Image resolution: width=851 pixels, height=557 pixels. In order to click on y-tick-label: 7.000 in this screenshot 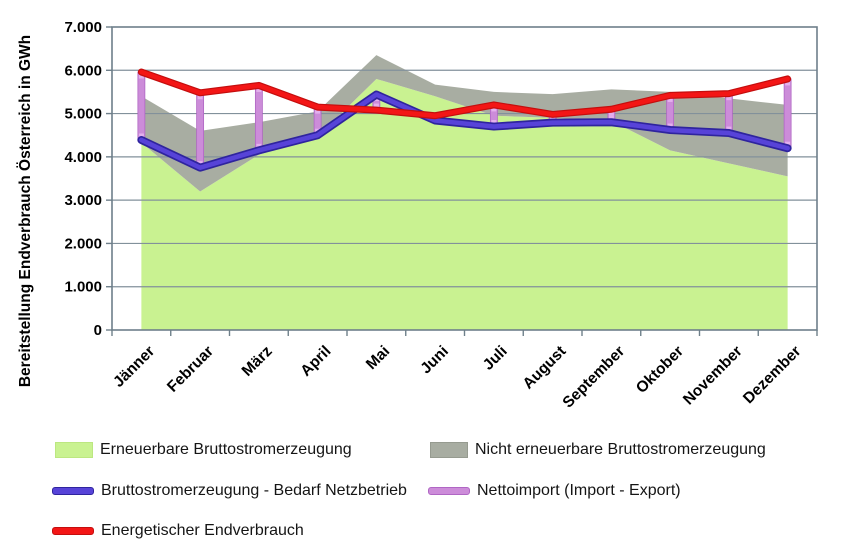, I will do `click(83, 27)`.